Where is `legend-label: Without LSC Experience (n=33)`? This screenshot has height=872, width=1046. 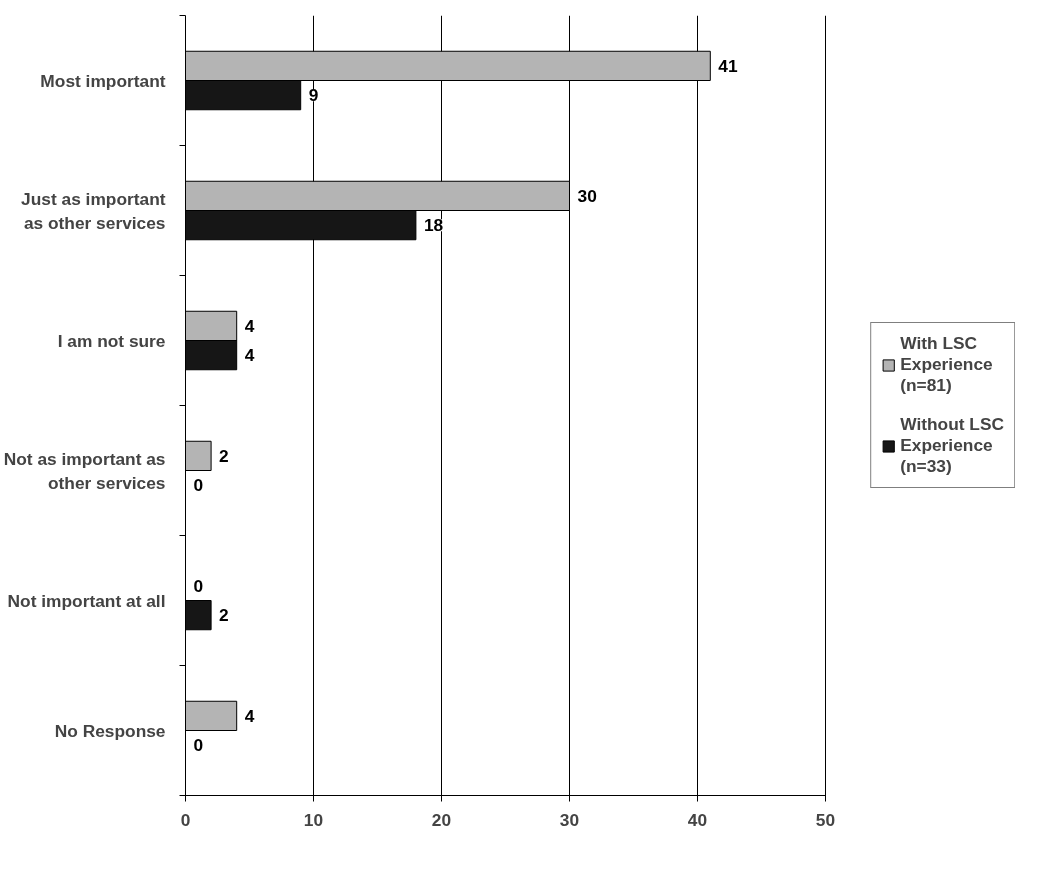
legend-label: Without LSC Experience (n=33) is located at coordinates (952, 445).